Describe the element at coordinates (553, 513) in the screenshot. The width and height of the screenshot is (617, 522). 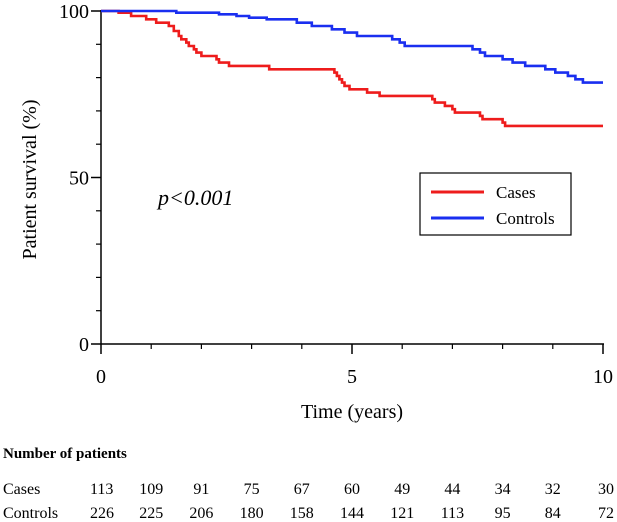
I see `risk-value: 84` at that location.